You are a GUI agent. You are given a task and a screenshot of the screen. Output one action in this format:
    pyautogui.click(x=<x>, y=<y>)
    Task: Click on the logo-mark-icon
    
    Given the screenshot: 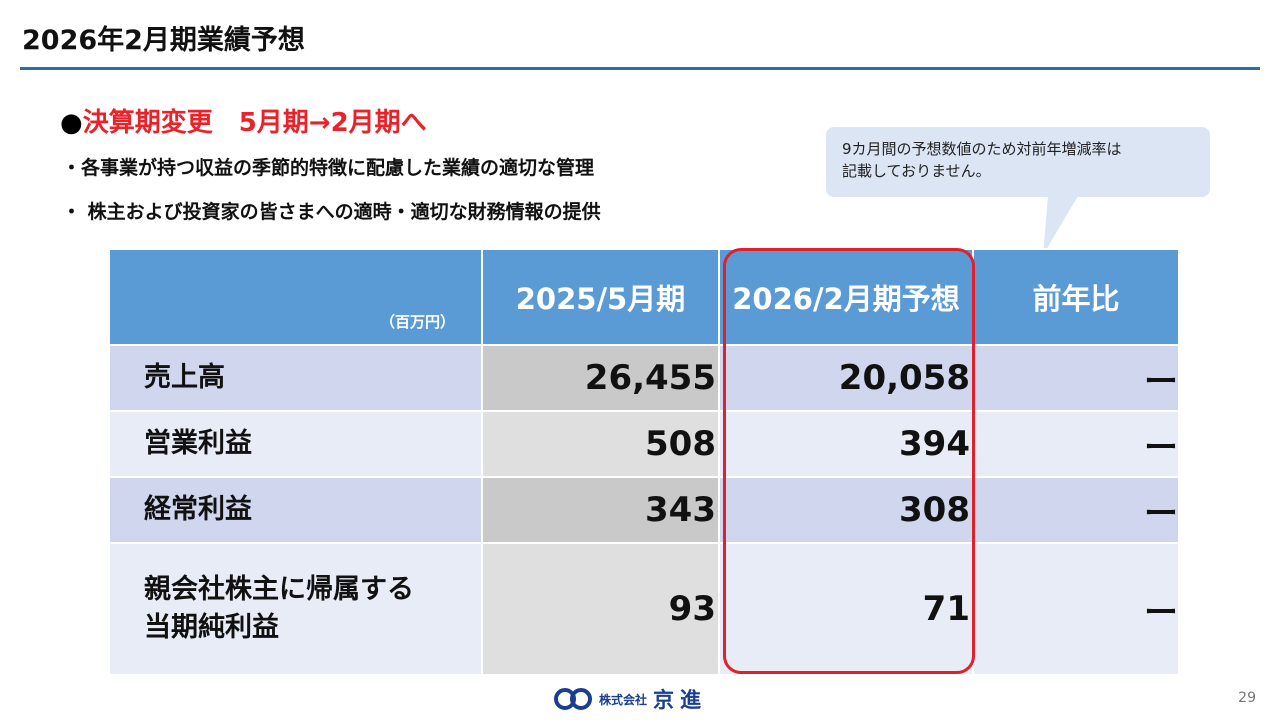 What is the action you would take?
    pyautogui.click(x=573, y=699)
    